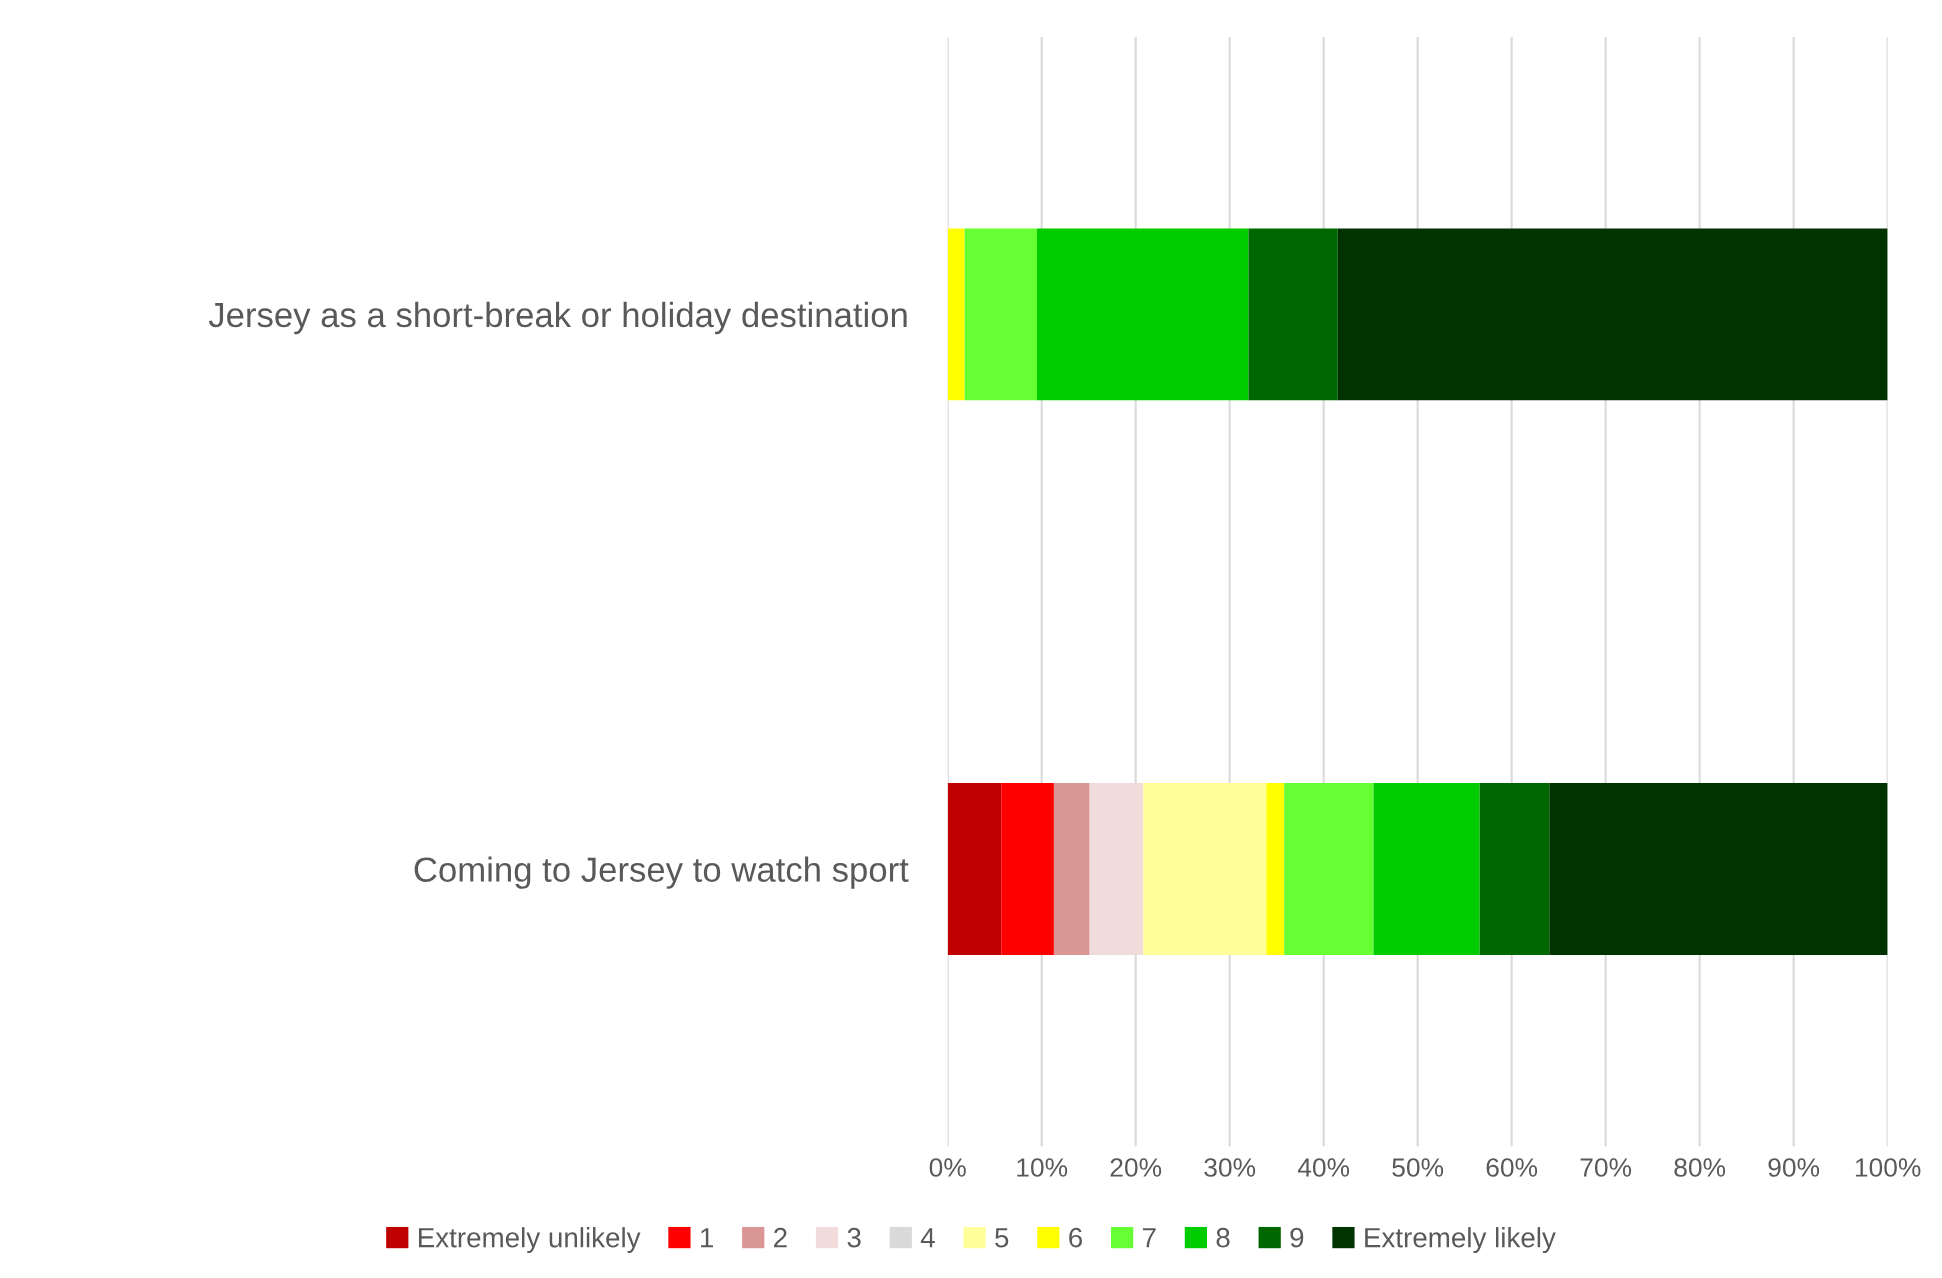 The width and height of the screenshot is (1942, 1278). I want to click on y-tick-label: Jersey as a short-break or holiday destination, so click(557, 318).